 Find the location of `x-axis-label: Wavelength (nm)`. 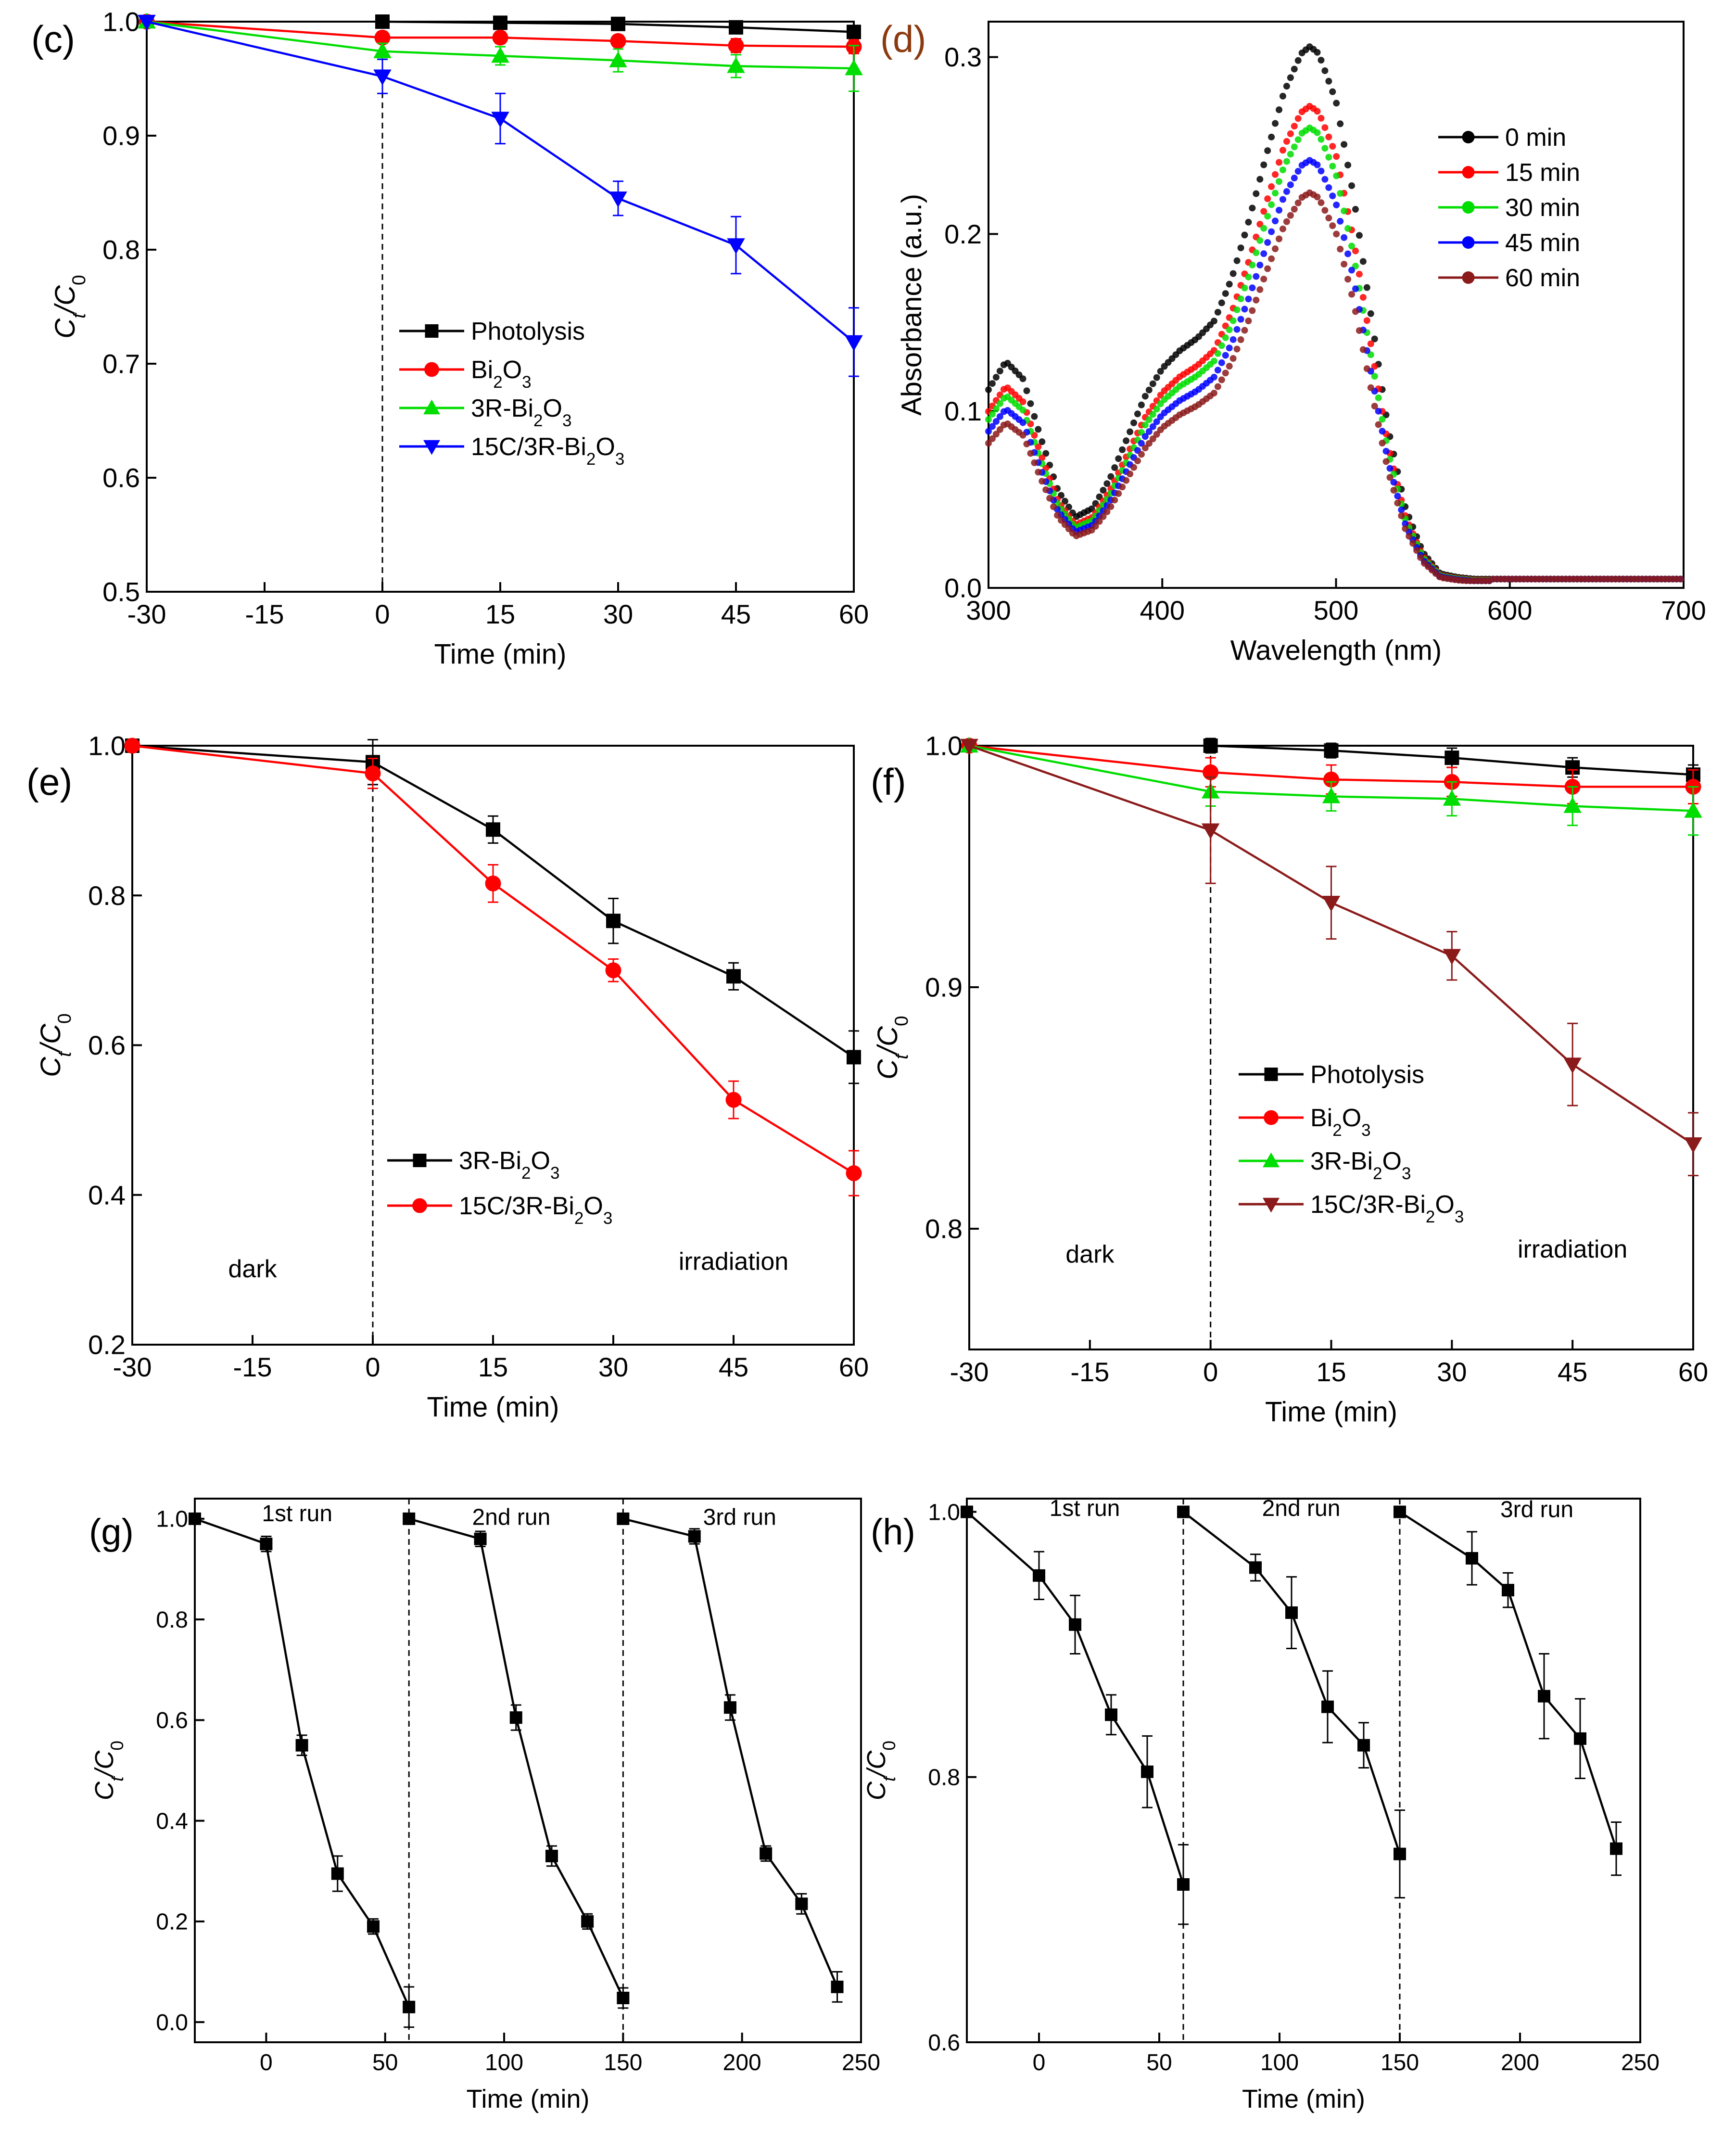

x-axis-label: Wavelength (nm) is located at coordinates (1336, 650).